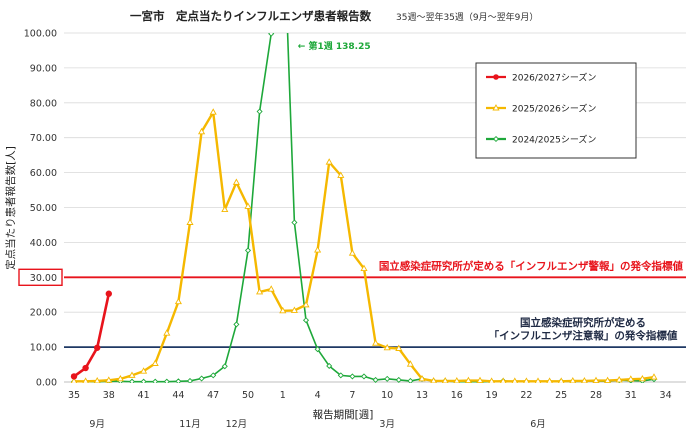  I want to click on reference-label: 国立感染症研究所が定める「インフルエンザ警報」の発令指標値, so click(531, 265).